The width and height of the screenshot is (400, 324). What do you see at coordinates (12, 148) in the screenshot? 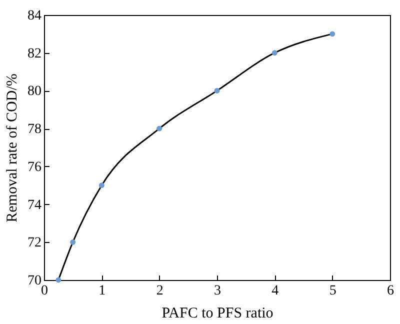
I see `y-axis-title: Removal rate of COD/%` at bounding box center [12, 148].